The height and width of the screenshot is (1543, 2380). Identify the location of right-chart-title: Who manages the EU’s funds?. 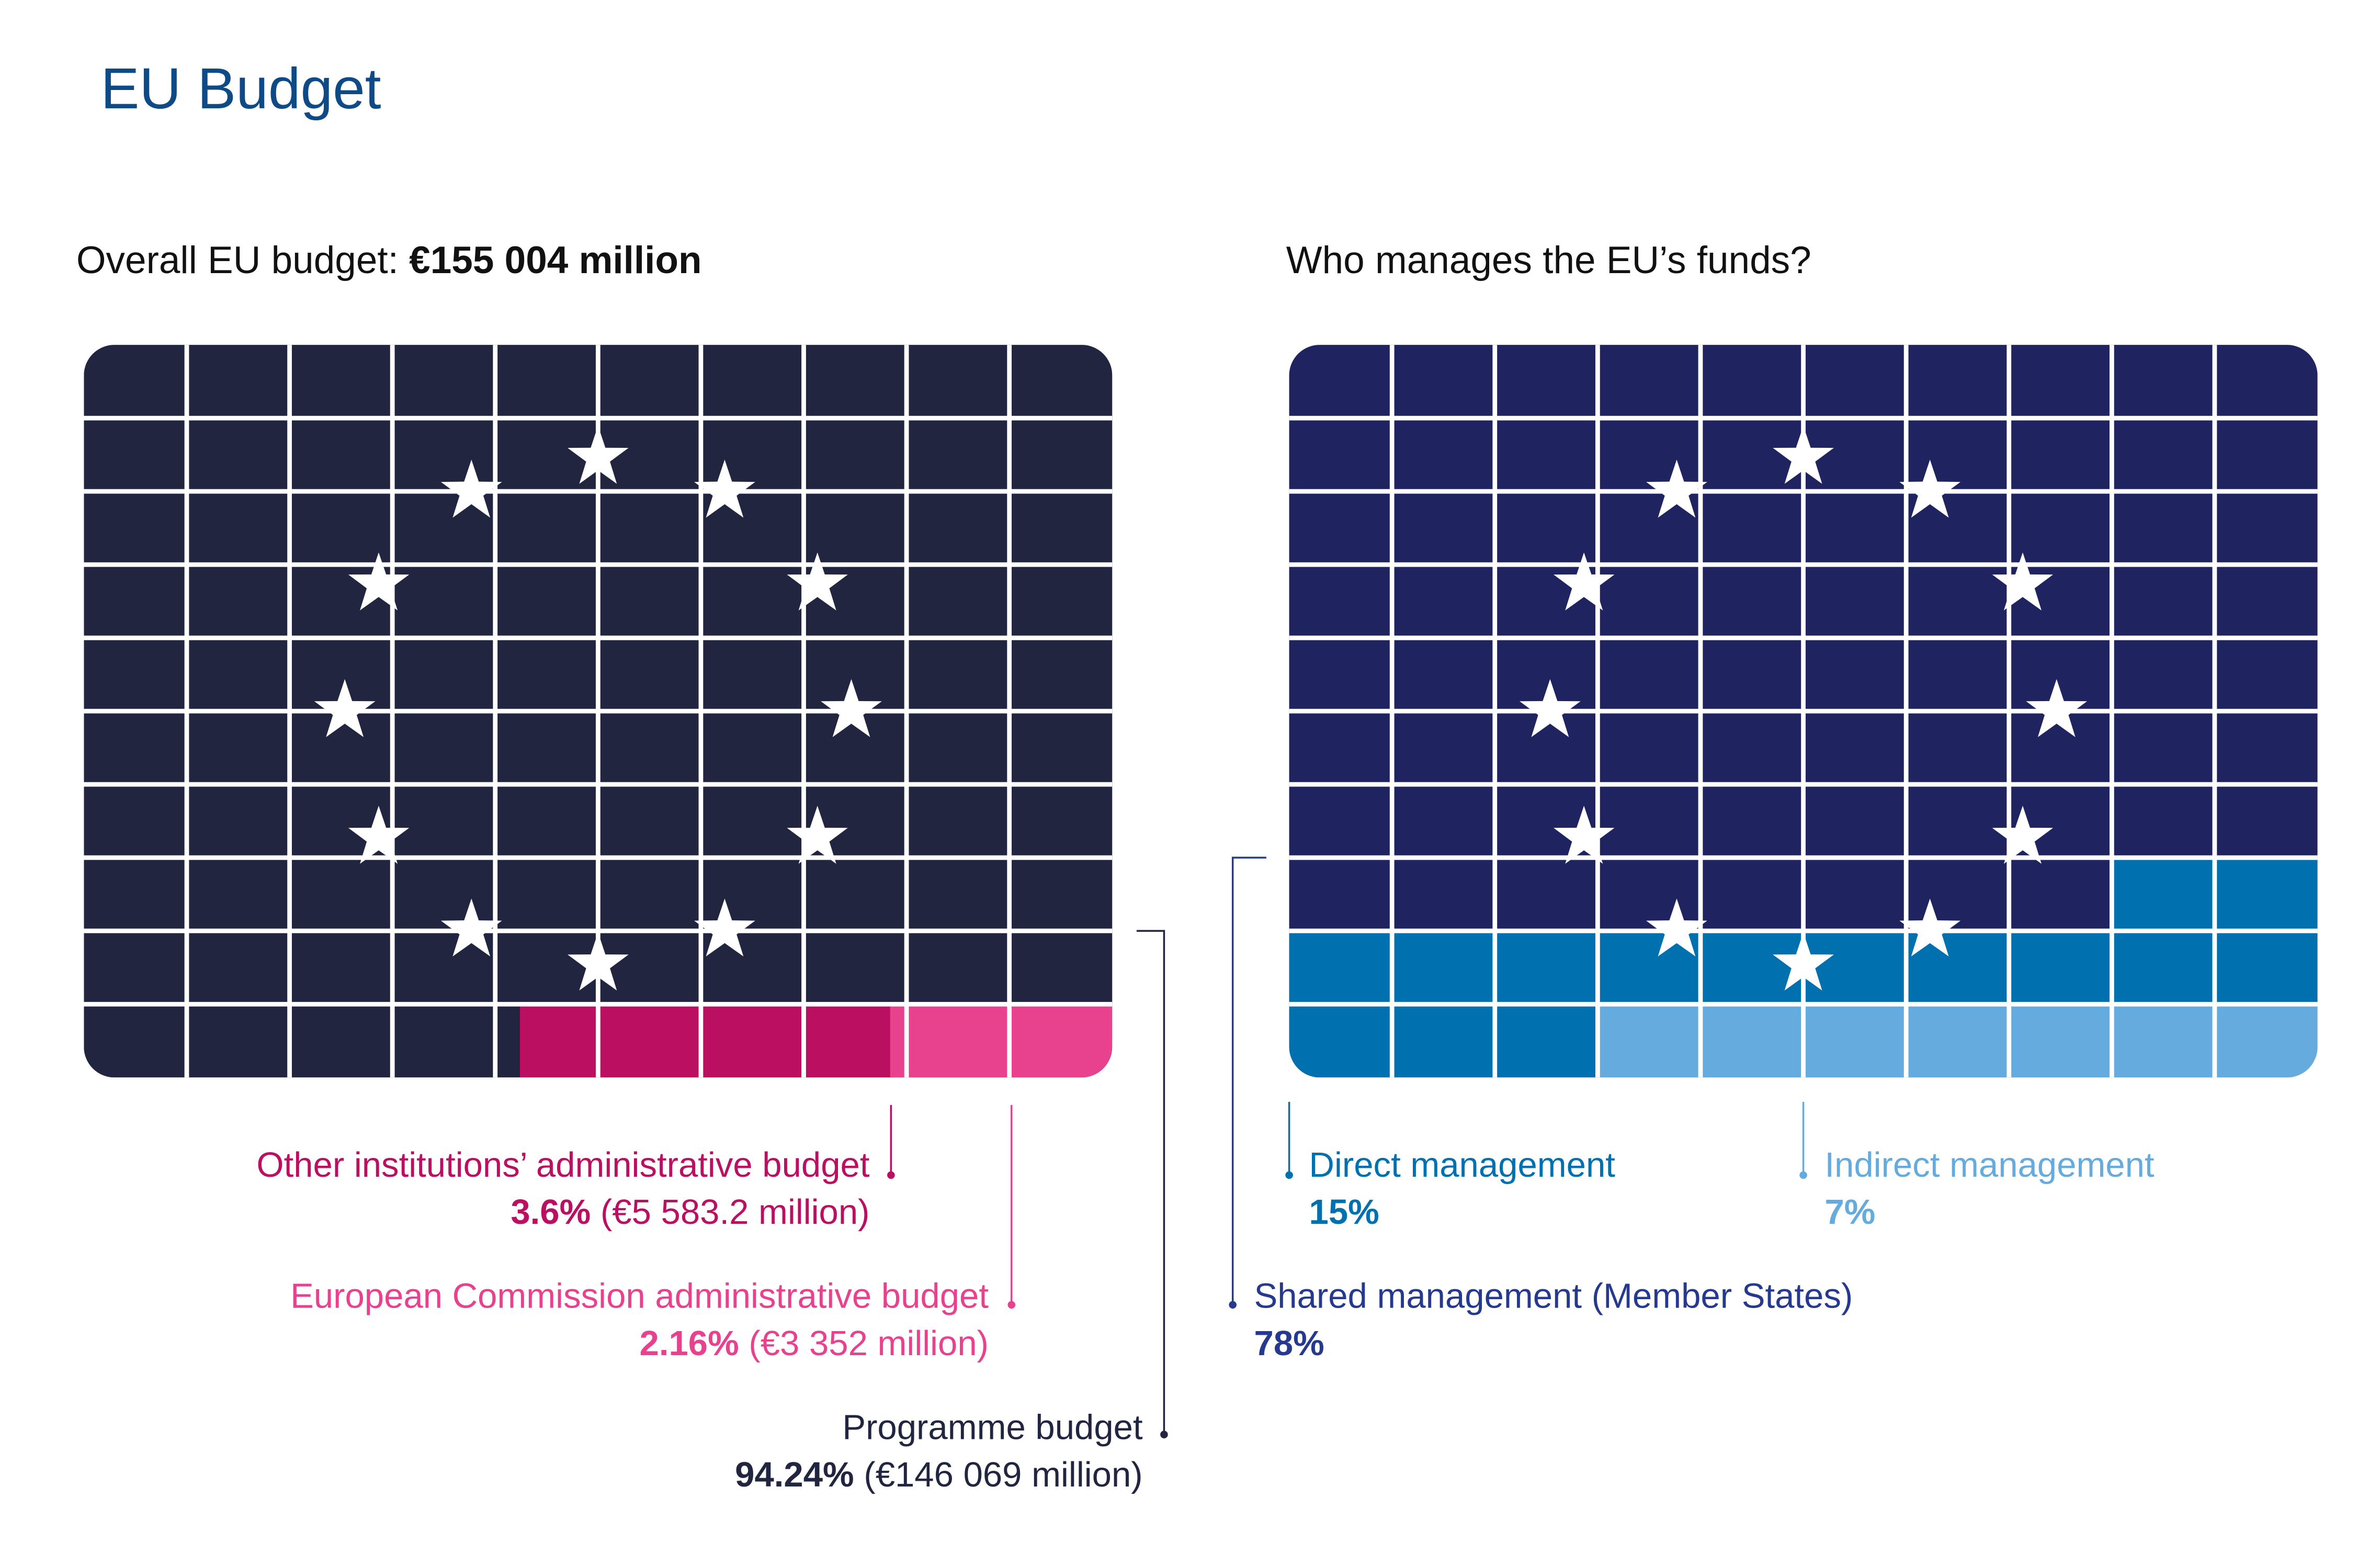
(1549, 261).